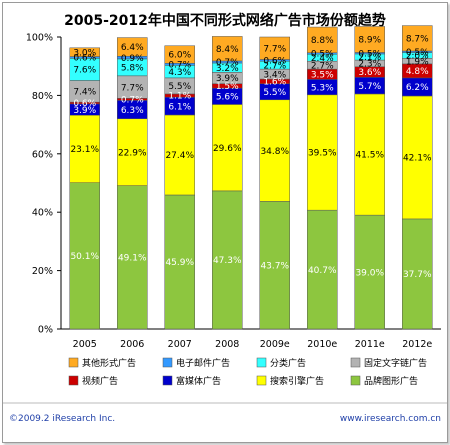  What do you see at coordinates (85, 344) in the screenshot?
I see `x-tick-label: 2005` at bounding box center [85, 344].